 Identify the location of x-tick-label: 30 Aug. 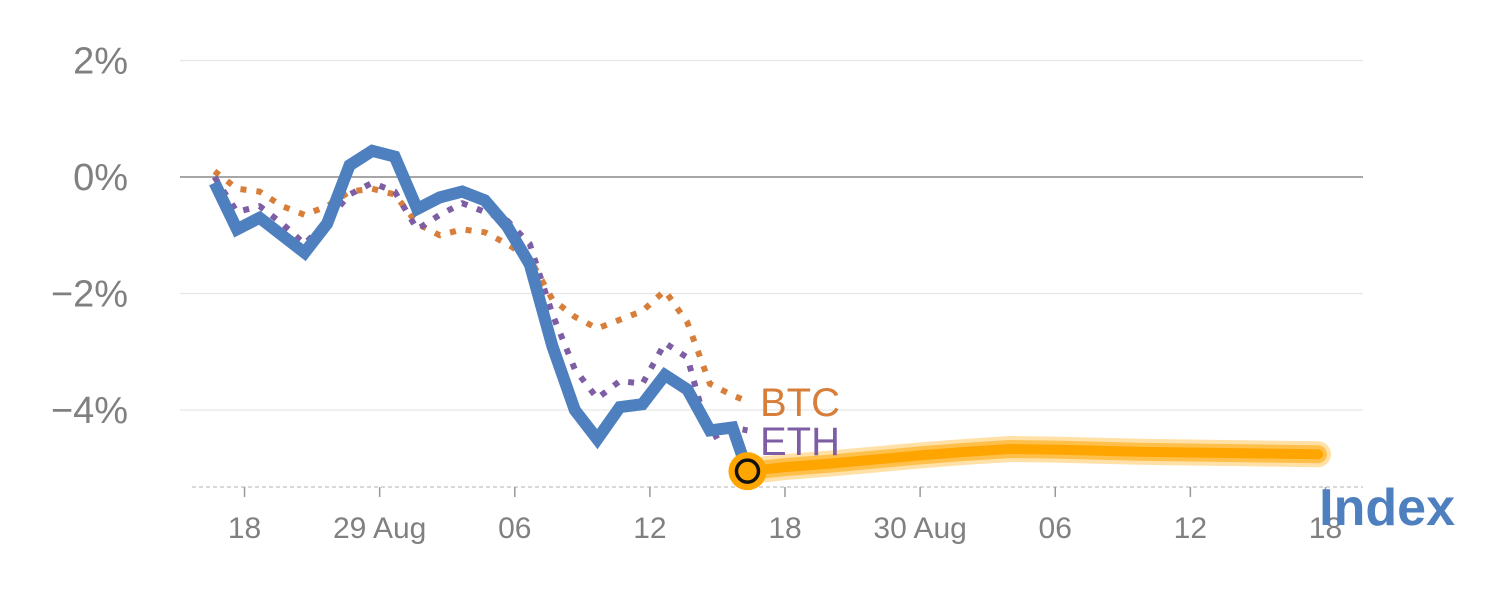
(919, 528).